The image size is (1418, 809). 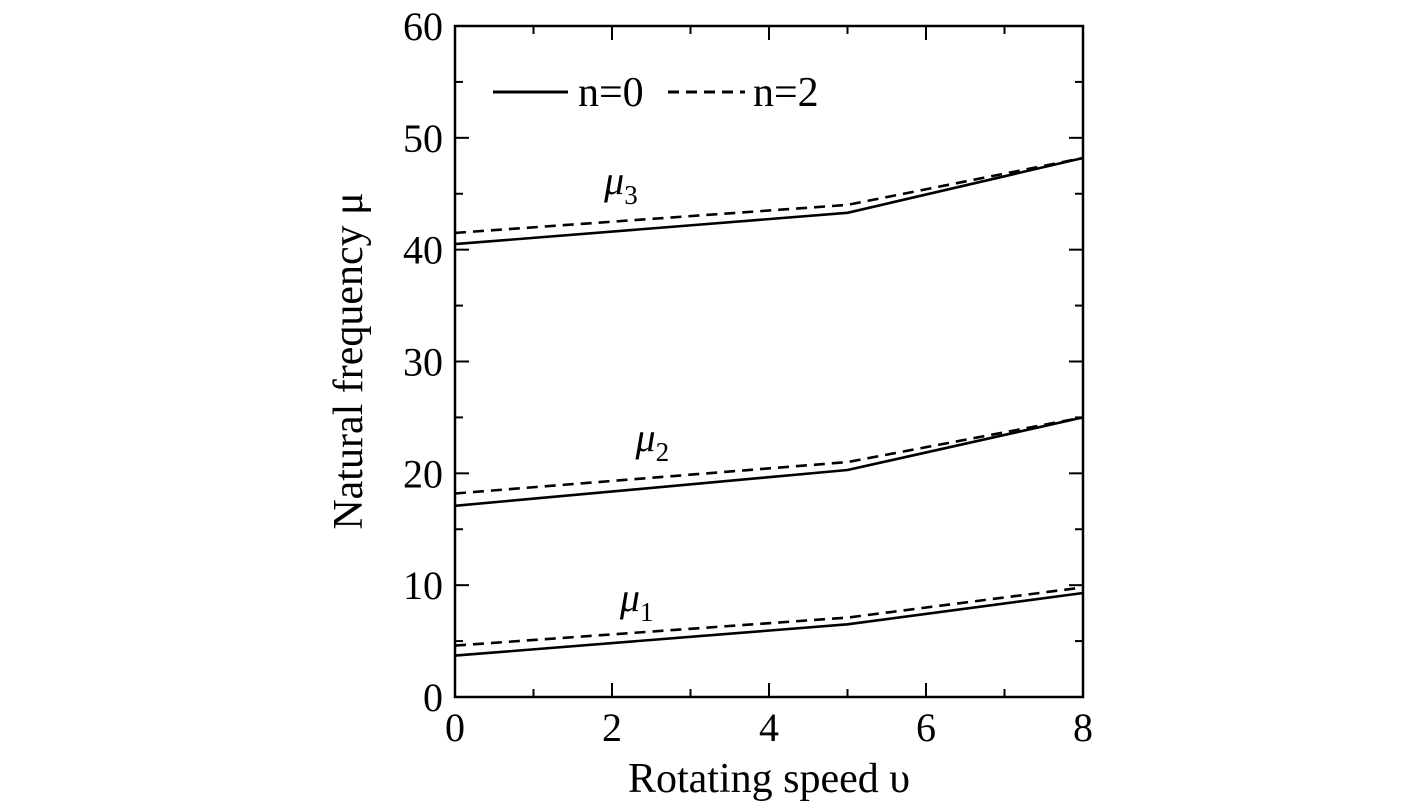 I want to click on series-label-μ1: μ1, so click(x=636, y=601).